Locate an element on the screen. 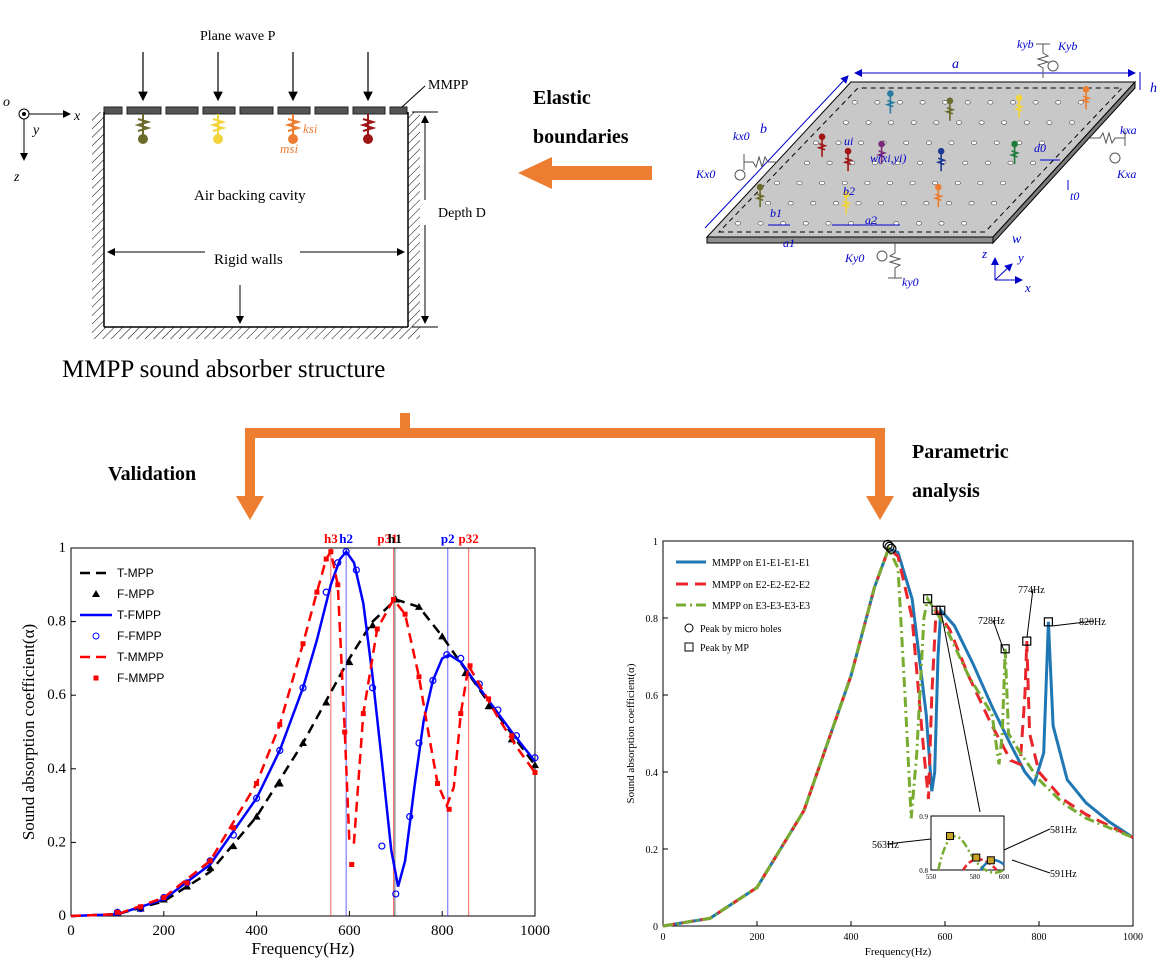 The width and height of the screenshot is (1162, 969). x-tick-label: 200 is located at coordinates (757, 937).